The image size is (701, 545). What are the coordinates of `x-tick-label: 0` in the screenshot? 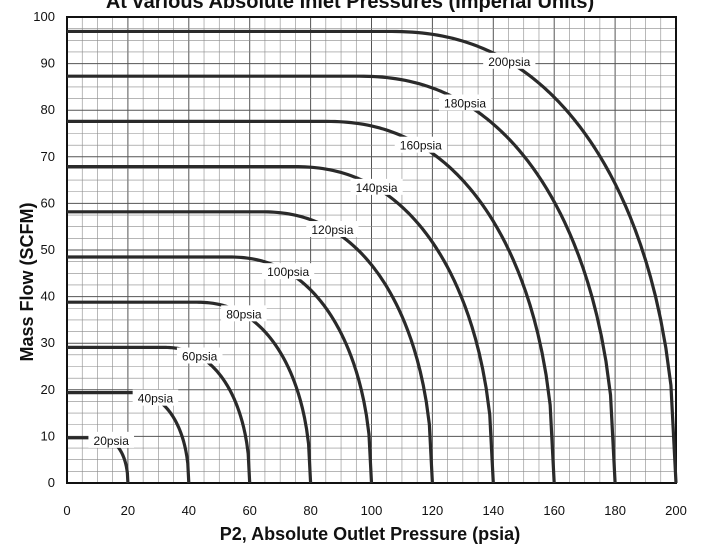 It's located at (66, 510).